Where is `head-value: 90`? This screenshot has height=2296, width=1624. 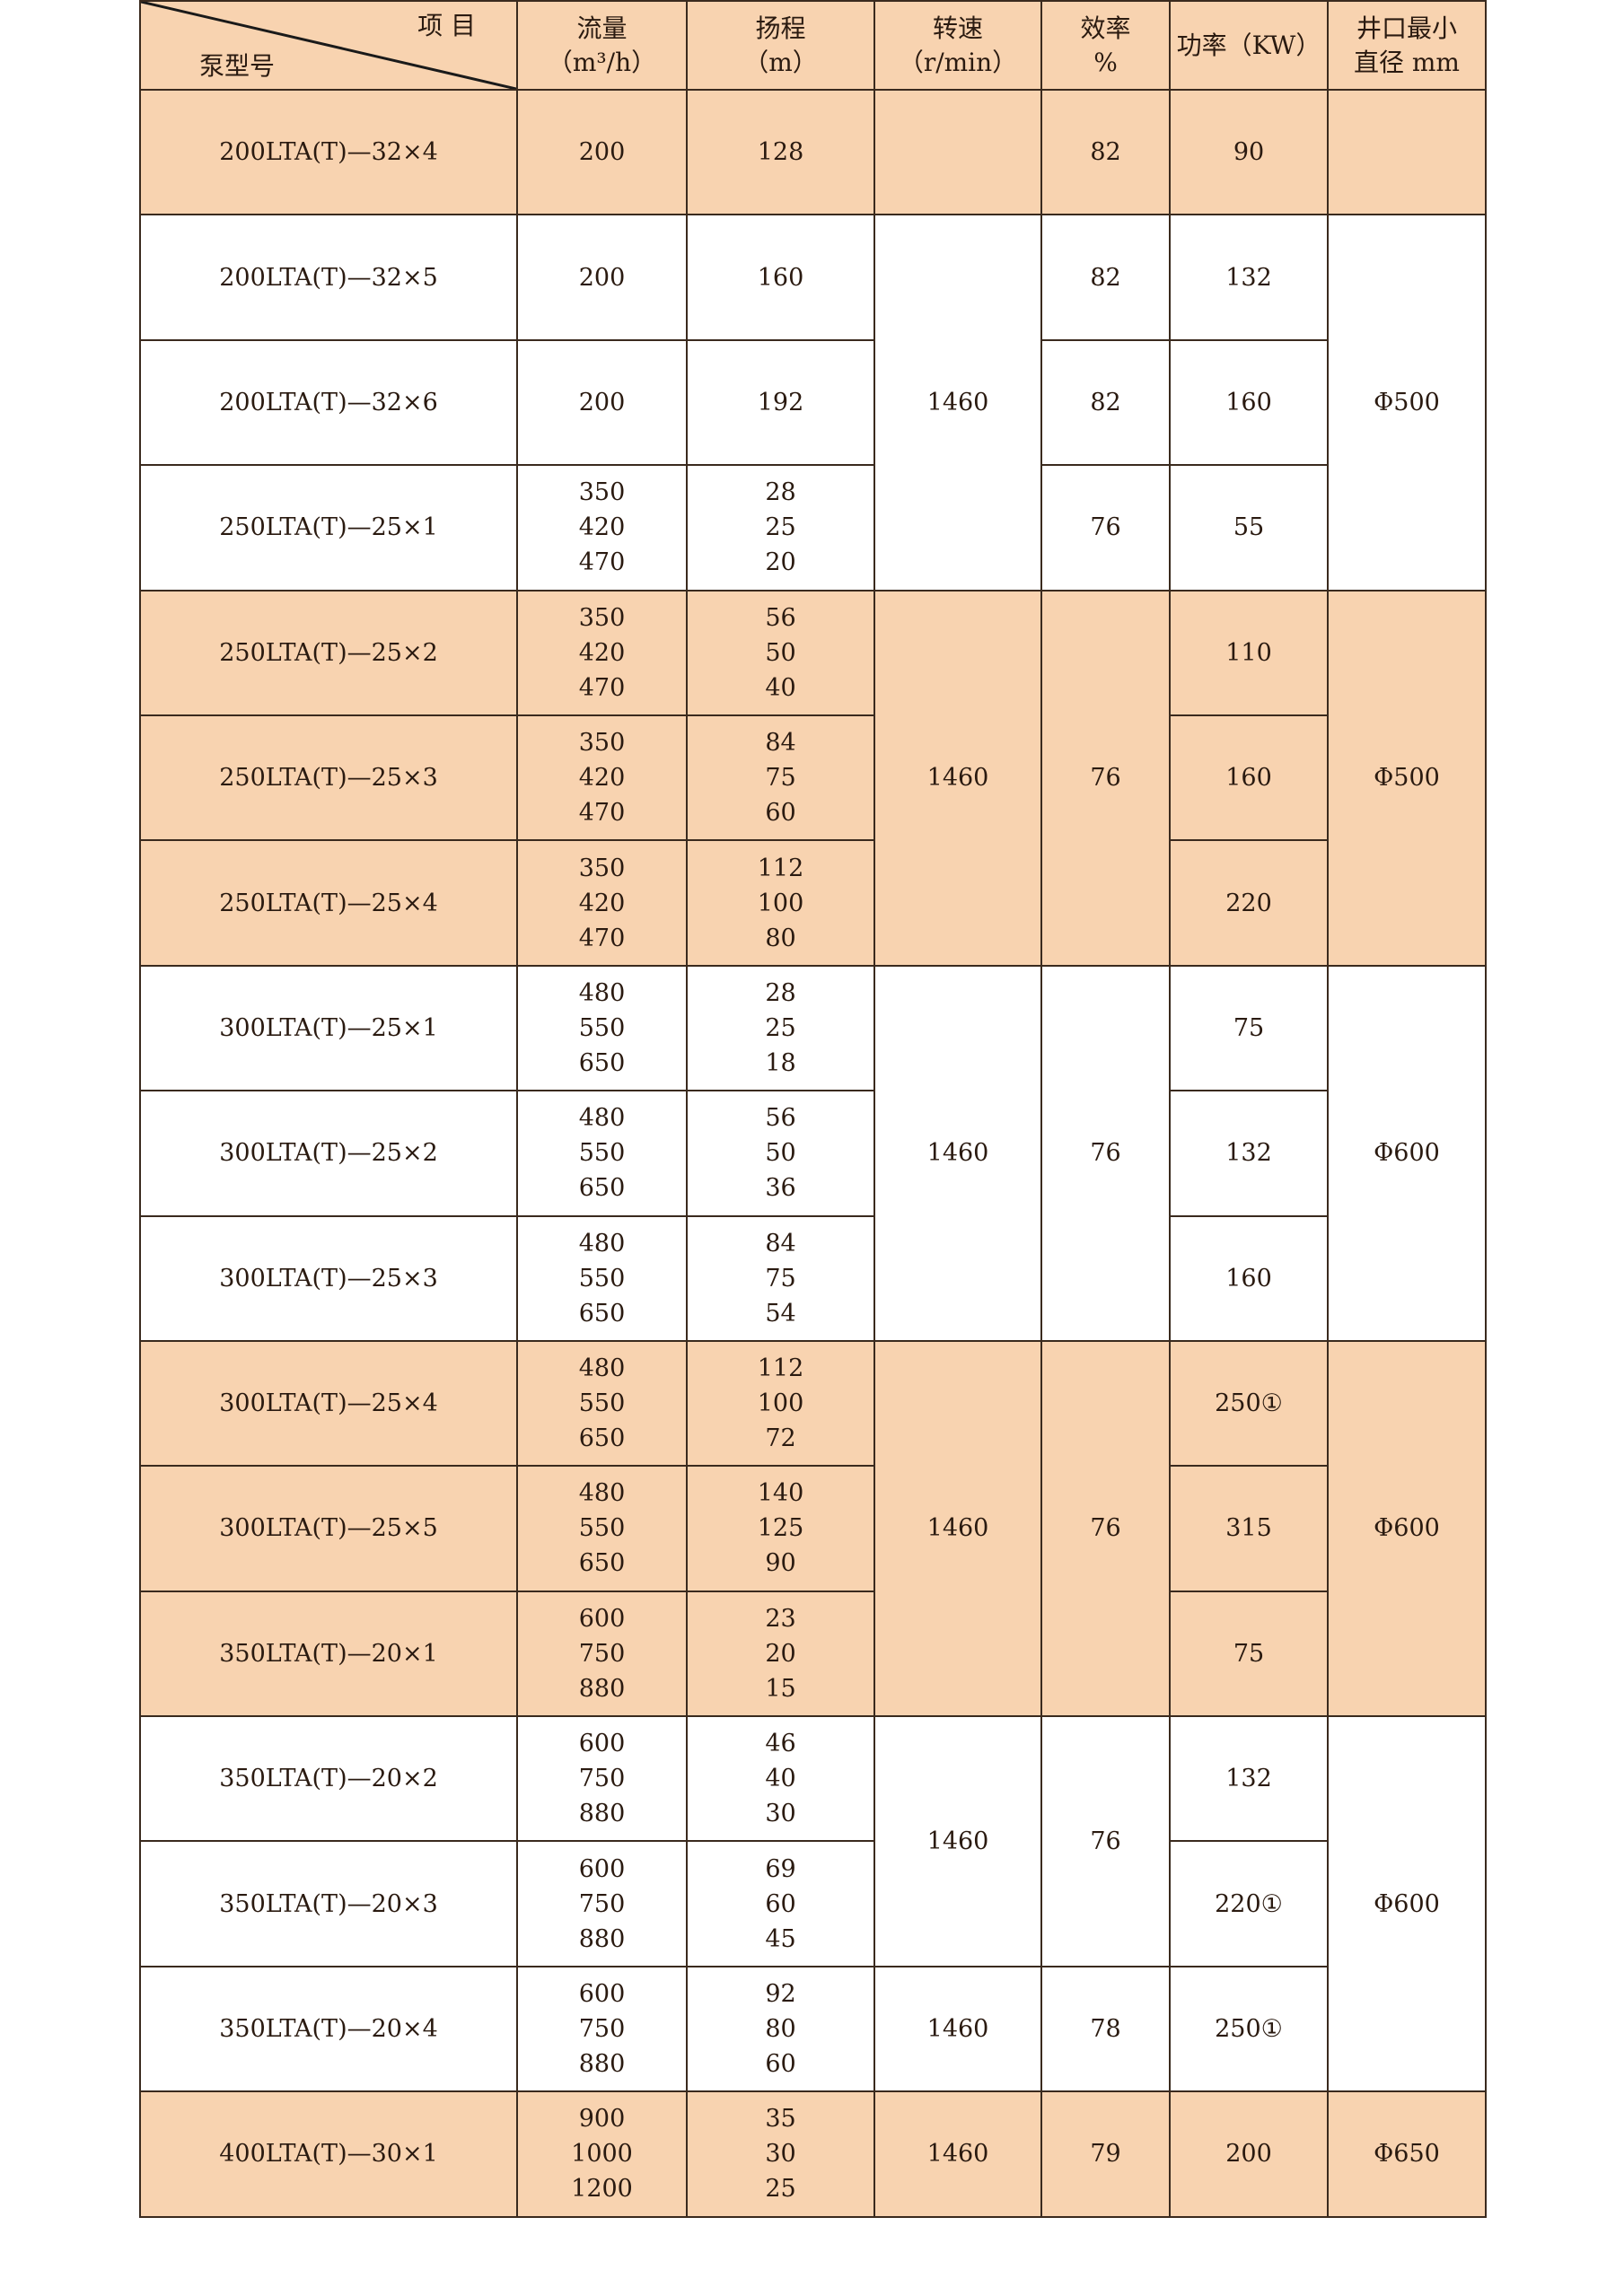
head-value: 90 is located at coordinates (780, 1563).